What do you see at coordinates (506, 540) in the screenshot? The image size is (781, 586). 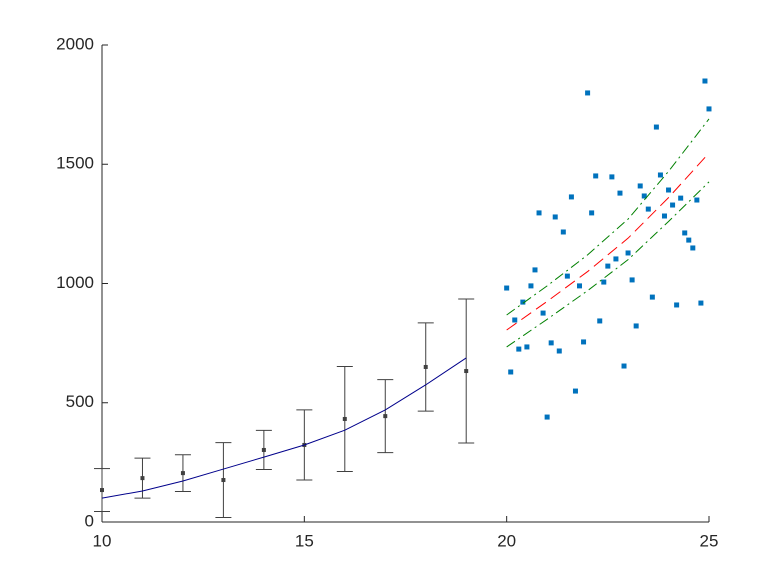 I see `x-tick-label: 20` at bounding box center [506, 540].